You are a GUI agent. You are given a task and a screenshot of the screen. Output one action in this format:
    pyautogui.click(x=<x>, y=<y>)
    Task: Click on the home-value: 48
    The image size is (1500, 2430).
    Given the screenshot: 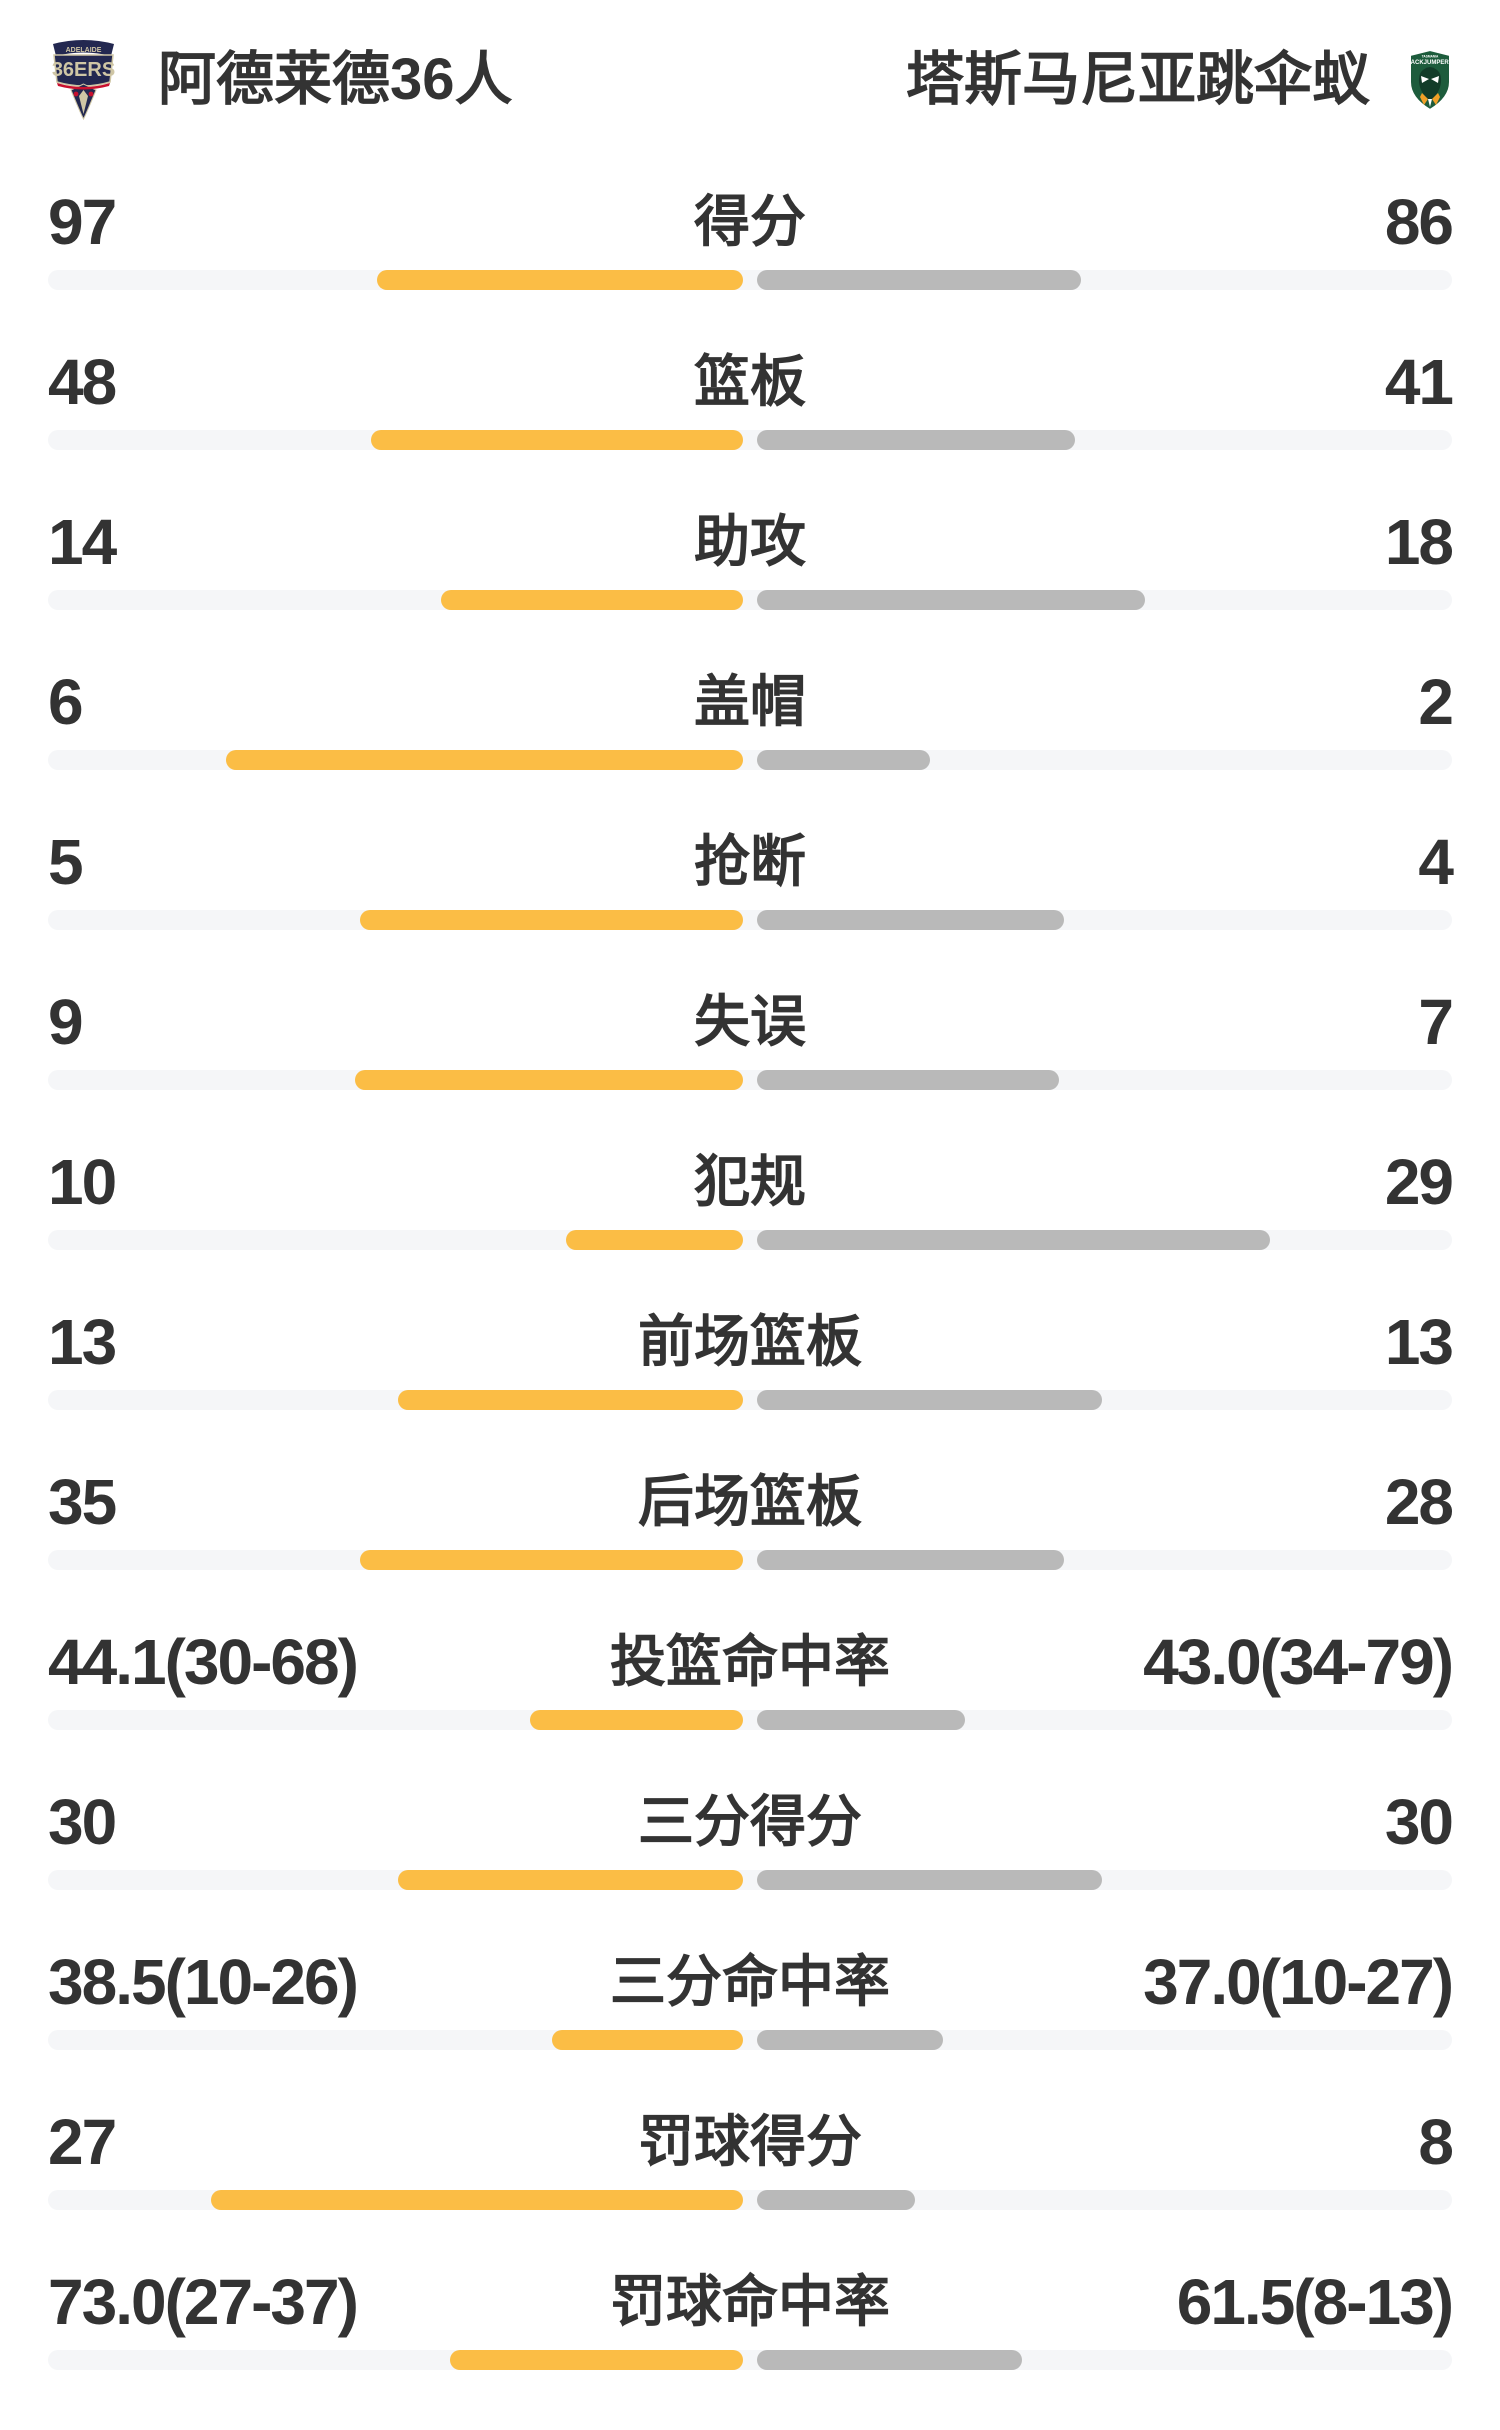 What is the action you would take?
    pyautogui.click(x=82, y=382)
    